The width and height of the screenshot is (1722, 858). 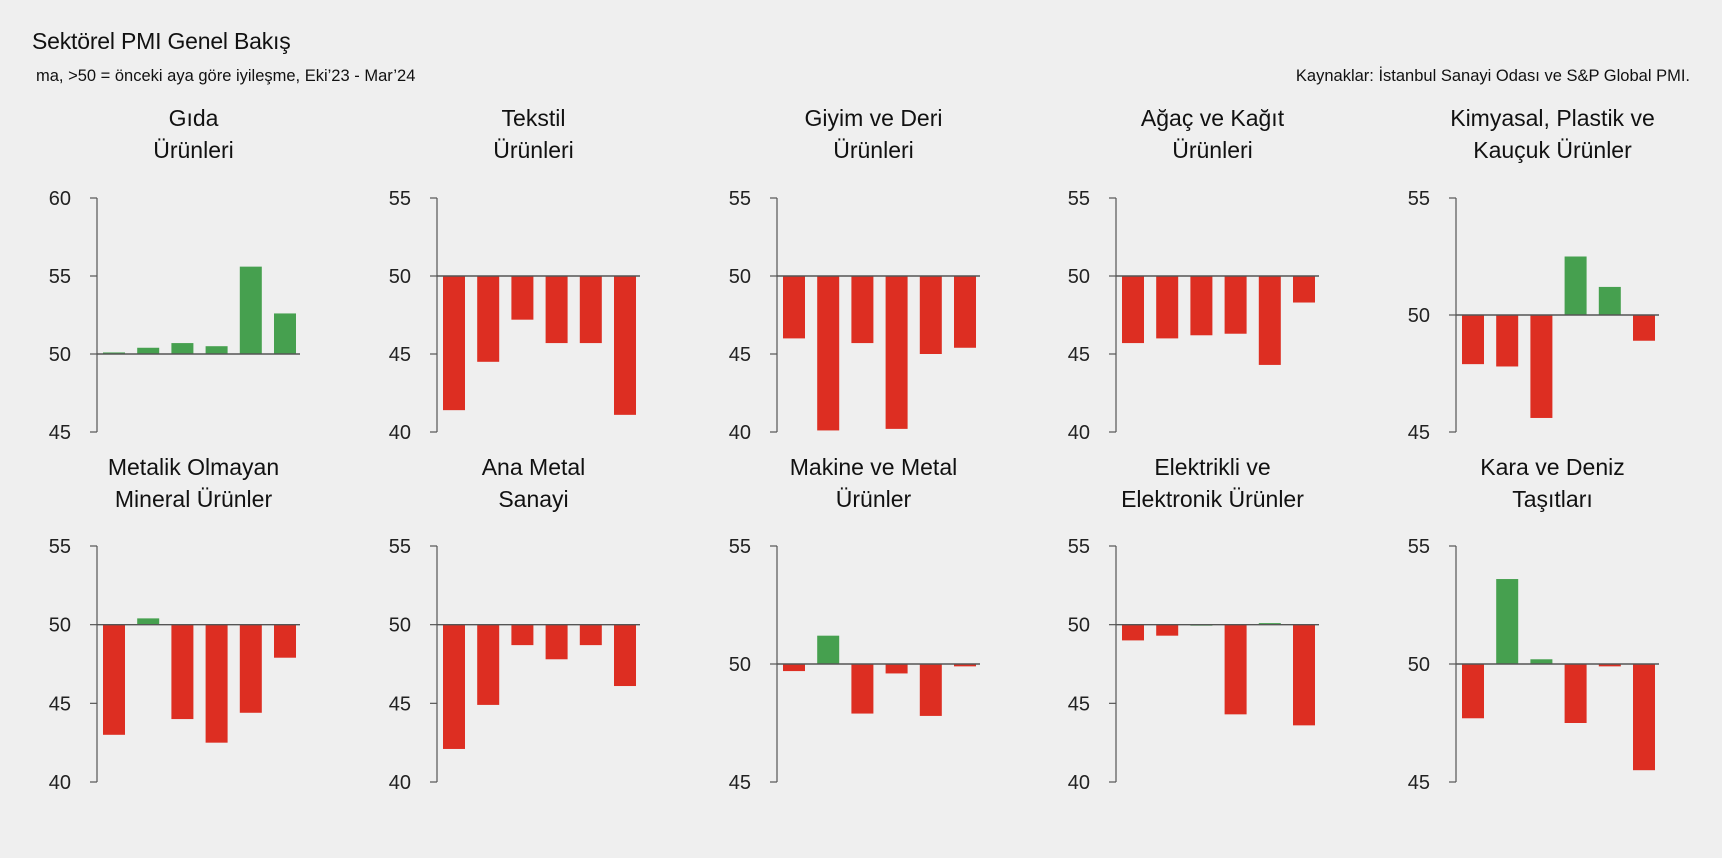 I want to click on chart-title-line: Ürünler, so click(x=874, y=499).